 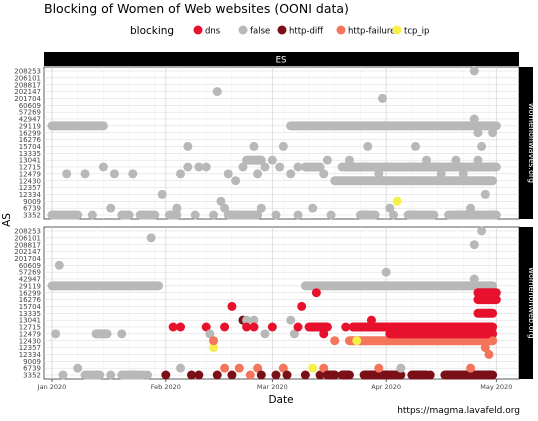 What do you see at coordinates (27, 252) in the screenshot?
I see `y-tick-label: 202147` at bounding box center [27, 252].